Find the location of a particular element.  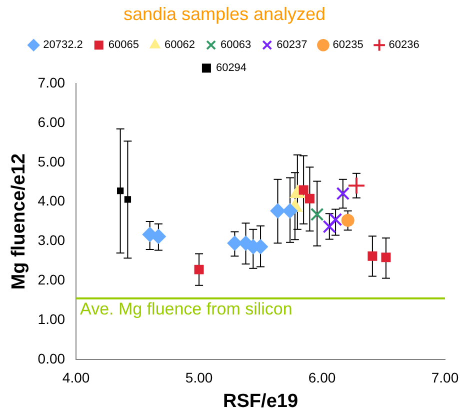

legend-label: 60062 is located at coordinates (180, 45).